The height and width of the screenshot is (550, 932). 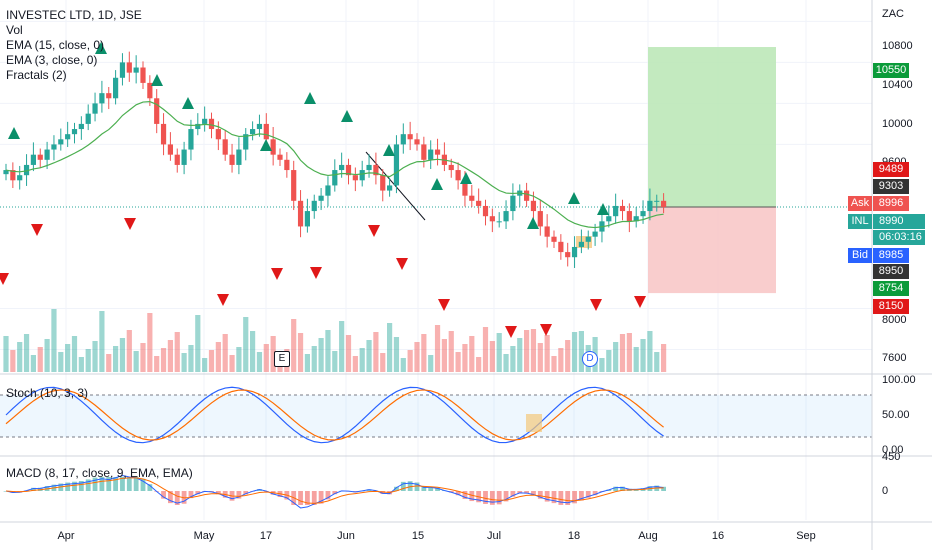 I want to click on earnings-badge: E, so click(x=282, y=359).